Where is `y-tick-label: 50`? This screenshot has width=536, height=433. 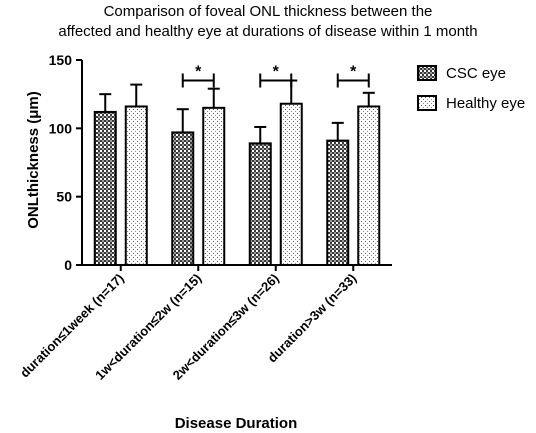
y-tick-label: 50 is located at coordinates (64, 197).